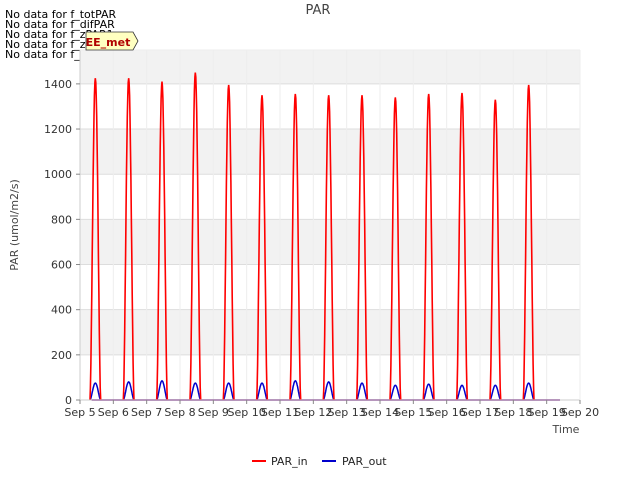  What do you see at coordinates (59, 54) in the screenshot?
I see `notice-5: No data for f_zPAR3` at bounding box center [59, 54].